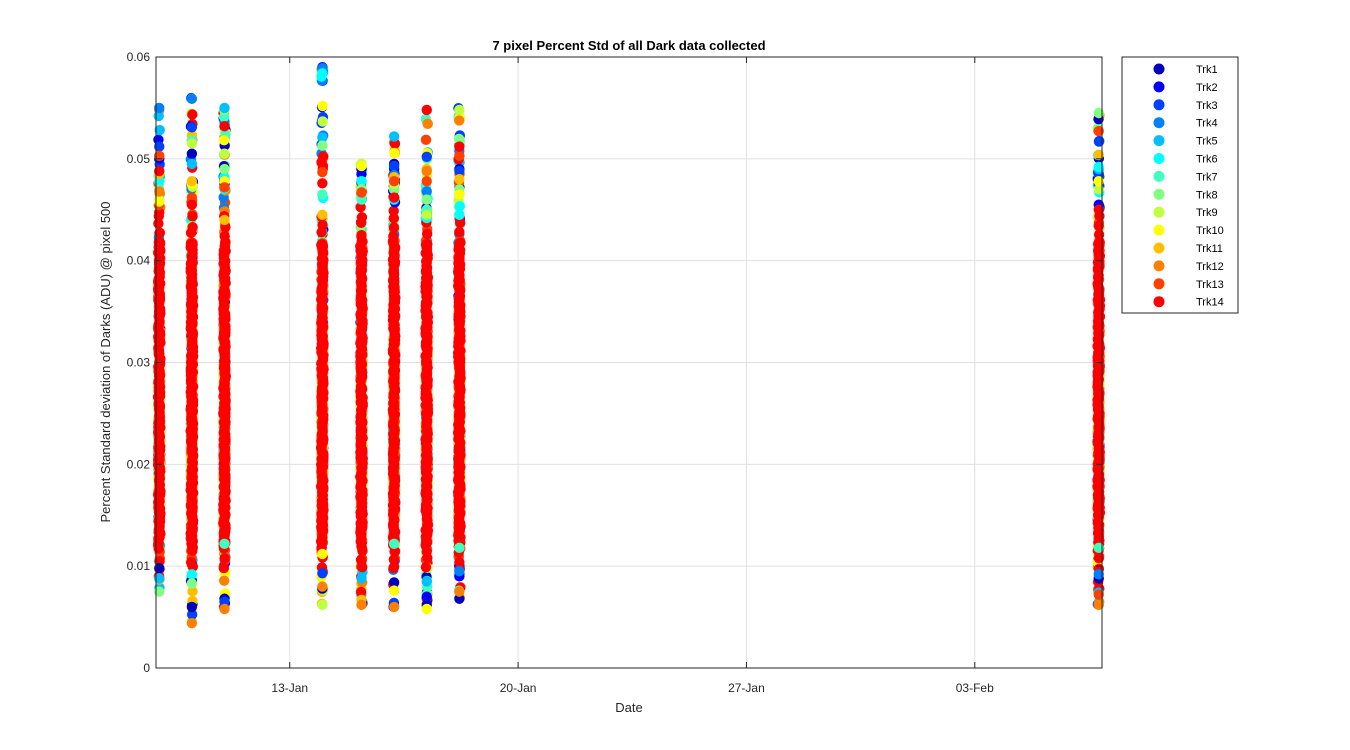  Describe the element at coordinates (746, 688) in the screenshot. I see `x-tick-label: 27-Jan` at that location.